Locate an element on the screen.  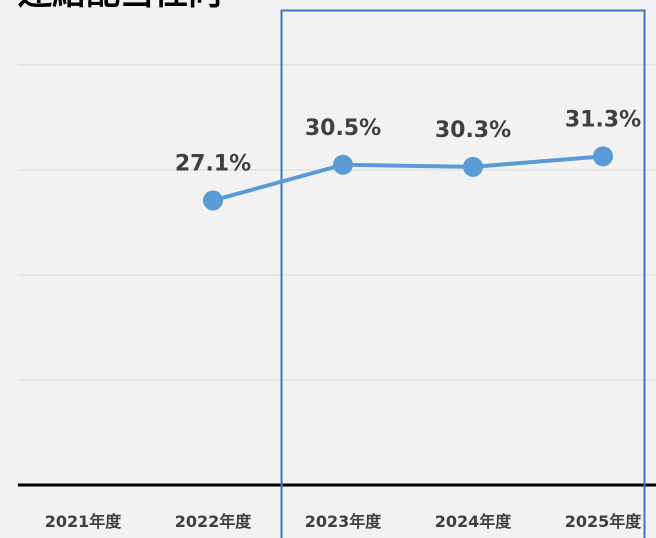
x-tick-label: 2022年度 is located at coordinates (214, 521).